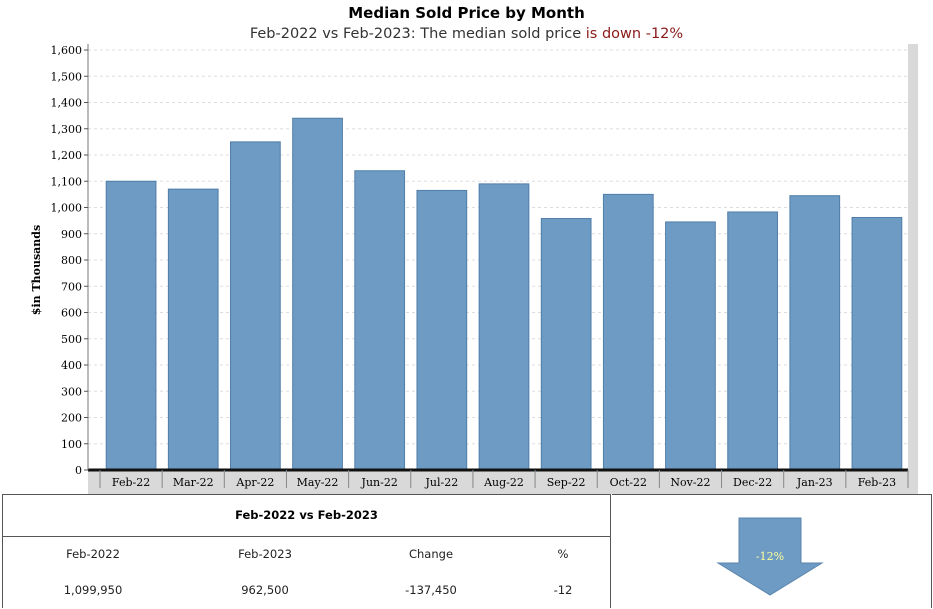 Image resolution: width=933 pixels, height=609 pixels. I want to click on y-tick-label: 400, so click(71, 365).